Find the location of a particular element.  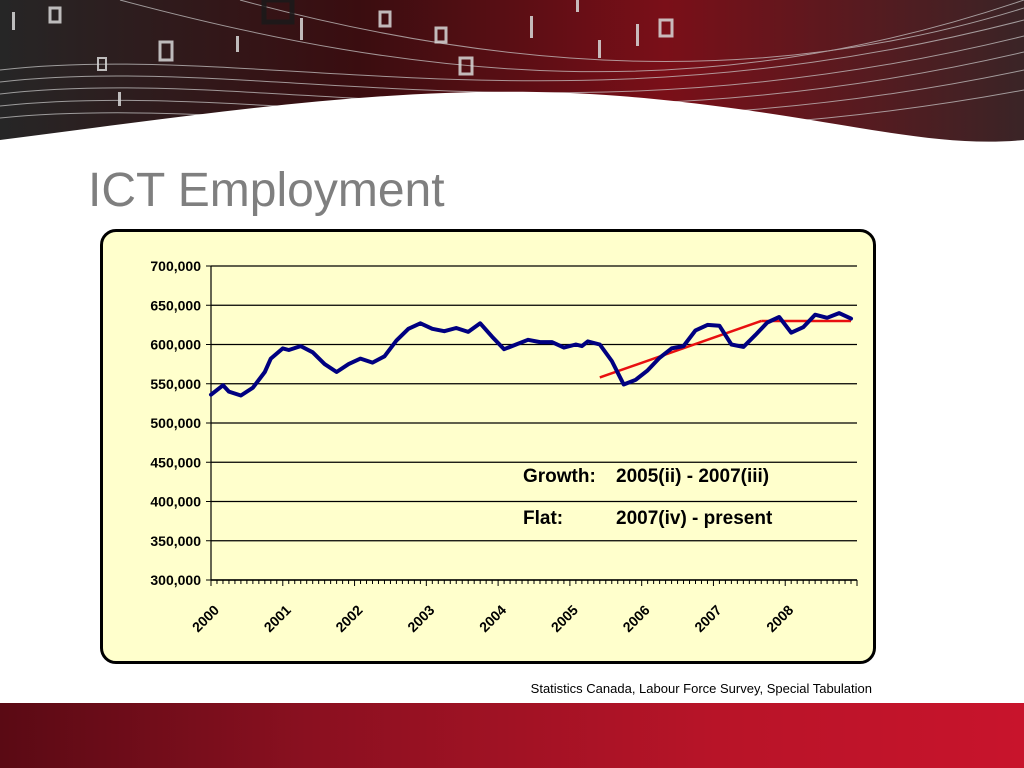

series-layer is located at coordinates (531, 354).